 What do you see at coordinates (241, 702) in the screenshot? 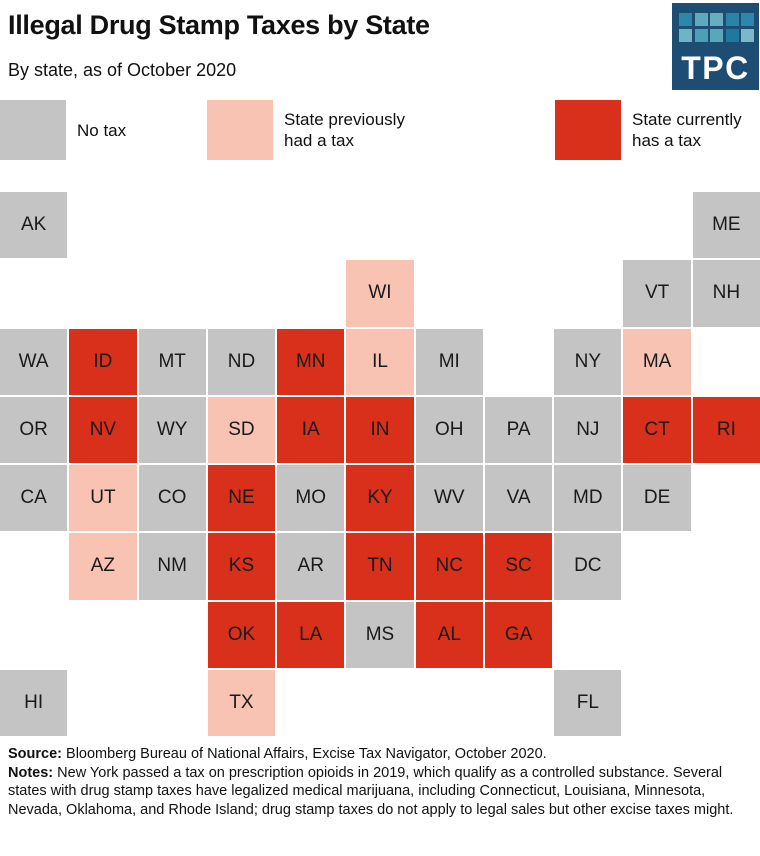
I see `state-tile-tx: TX` at bounding box center [241, 702].